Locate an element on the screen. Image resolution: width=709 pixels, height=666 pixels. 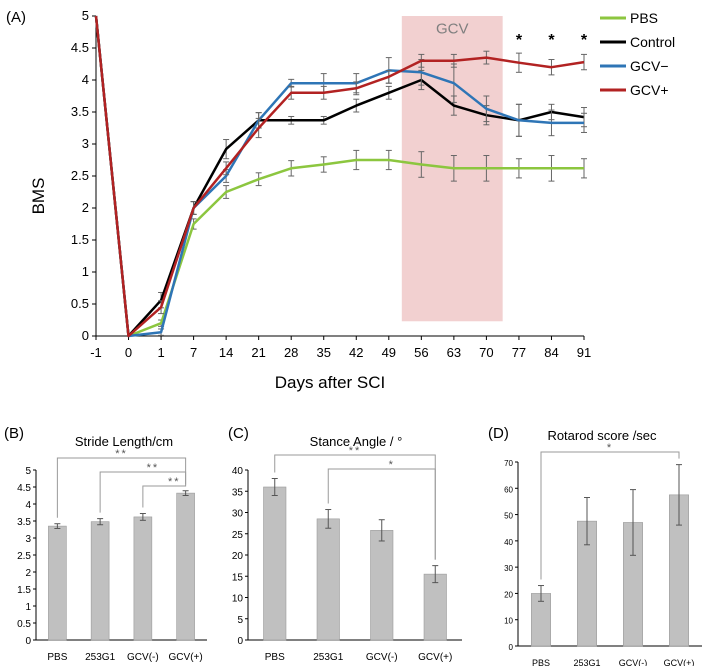
y-tick-label: 70 is located at coordinates (508, 463).